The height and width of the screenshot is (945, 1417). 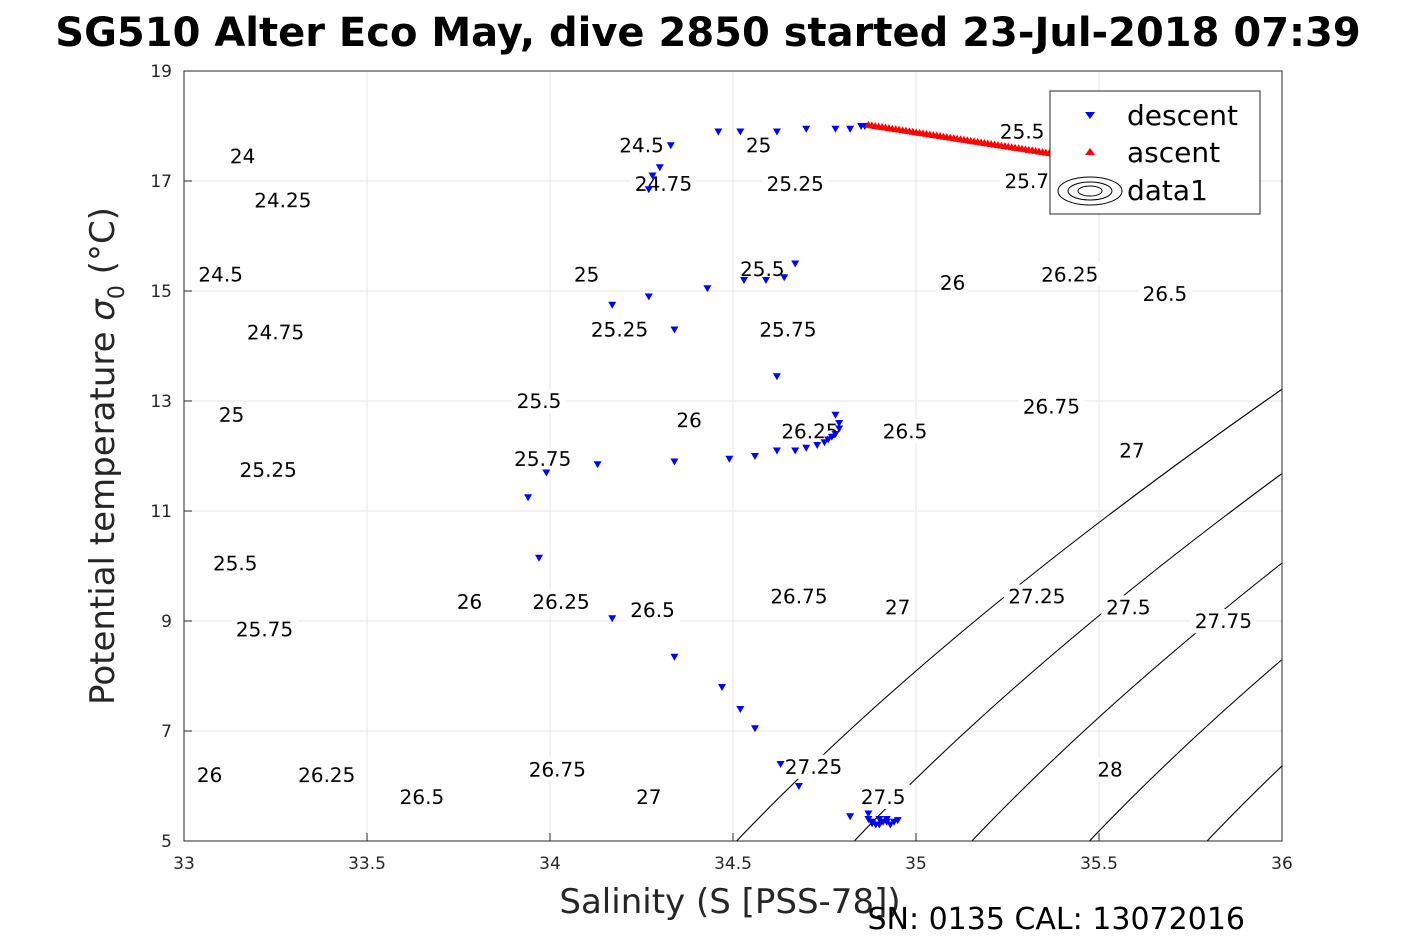 I want to click on contour-label-text: 27.75, so click(x=1223, y=621).